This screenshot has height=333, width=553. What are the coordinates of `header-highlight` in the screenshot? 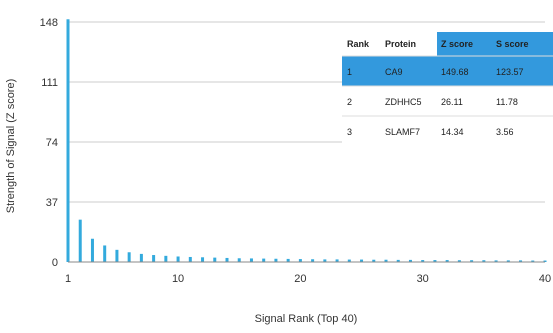 It's located at (495, 44).